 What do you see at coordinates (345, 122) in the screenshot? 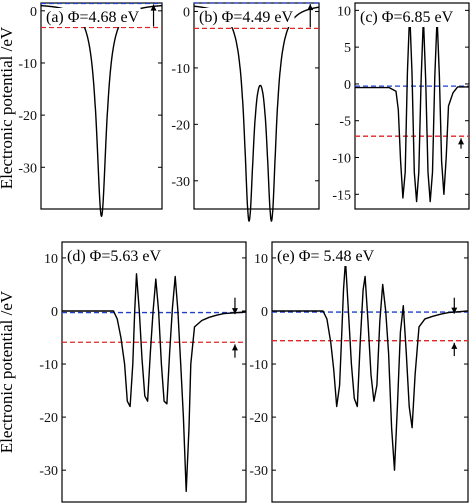
I see `y-tick-label: -5` at bounding box center [345, 122].